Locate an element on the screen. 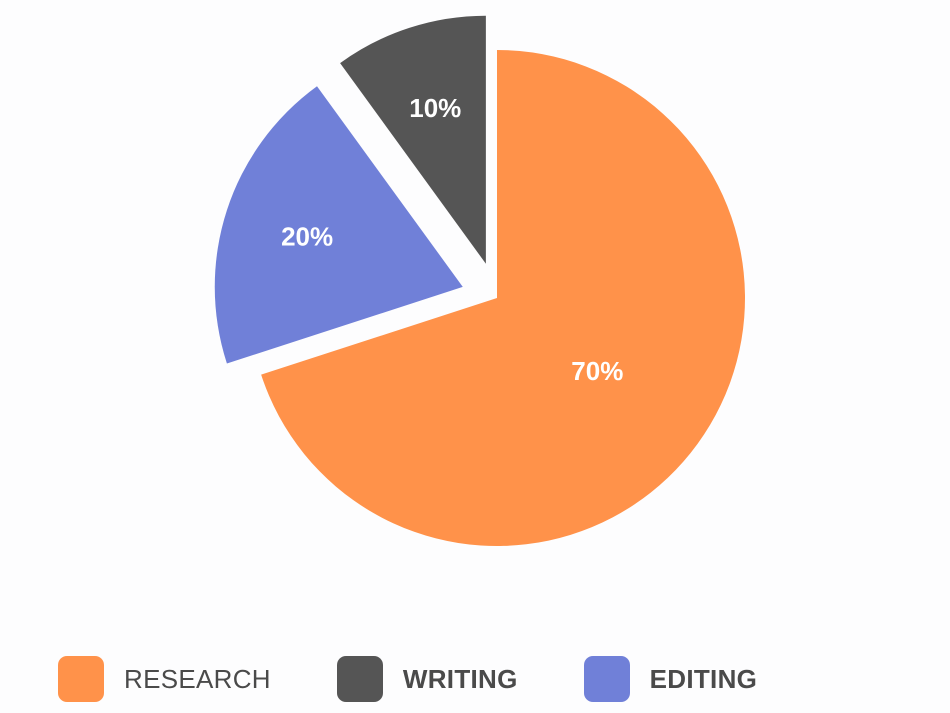 The image size is (950, 713). pie-label-research: 70% is located at coordinates (597, 371).